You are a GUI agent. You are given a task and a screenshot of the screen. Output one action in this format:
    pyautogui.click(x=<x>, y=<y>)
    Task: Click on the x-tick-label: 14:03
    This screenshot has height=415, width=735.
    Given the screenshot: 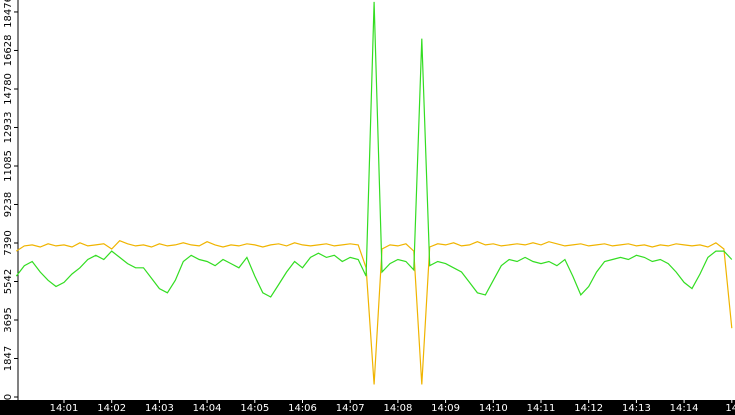 What is the action you would take?
    pyautogui.click(x=159, y=408)
    